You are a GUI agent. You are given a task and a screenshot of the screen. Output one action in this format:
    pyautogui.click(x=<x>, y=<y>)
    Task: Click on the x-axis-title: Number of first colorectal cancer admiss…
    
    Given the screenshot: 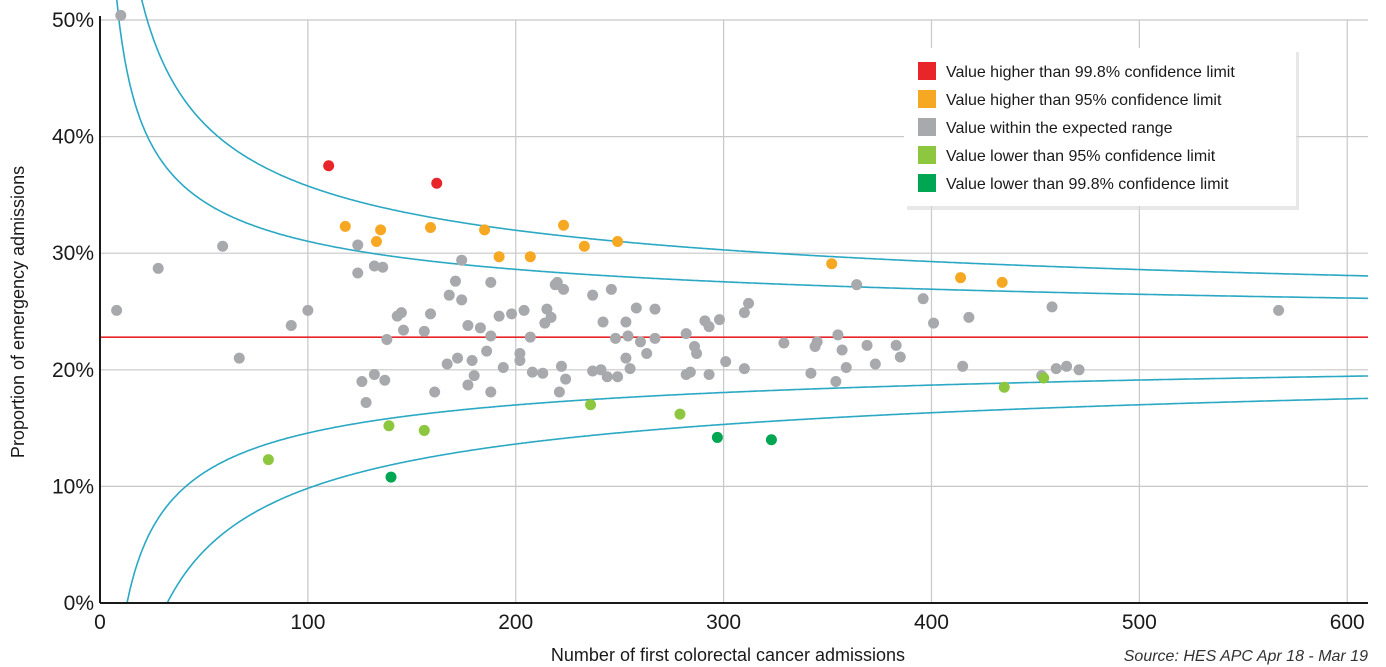 What is the action you would take?
    pyautogui.click(x=728, y=655)
    